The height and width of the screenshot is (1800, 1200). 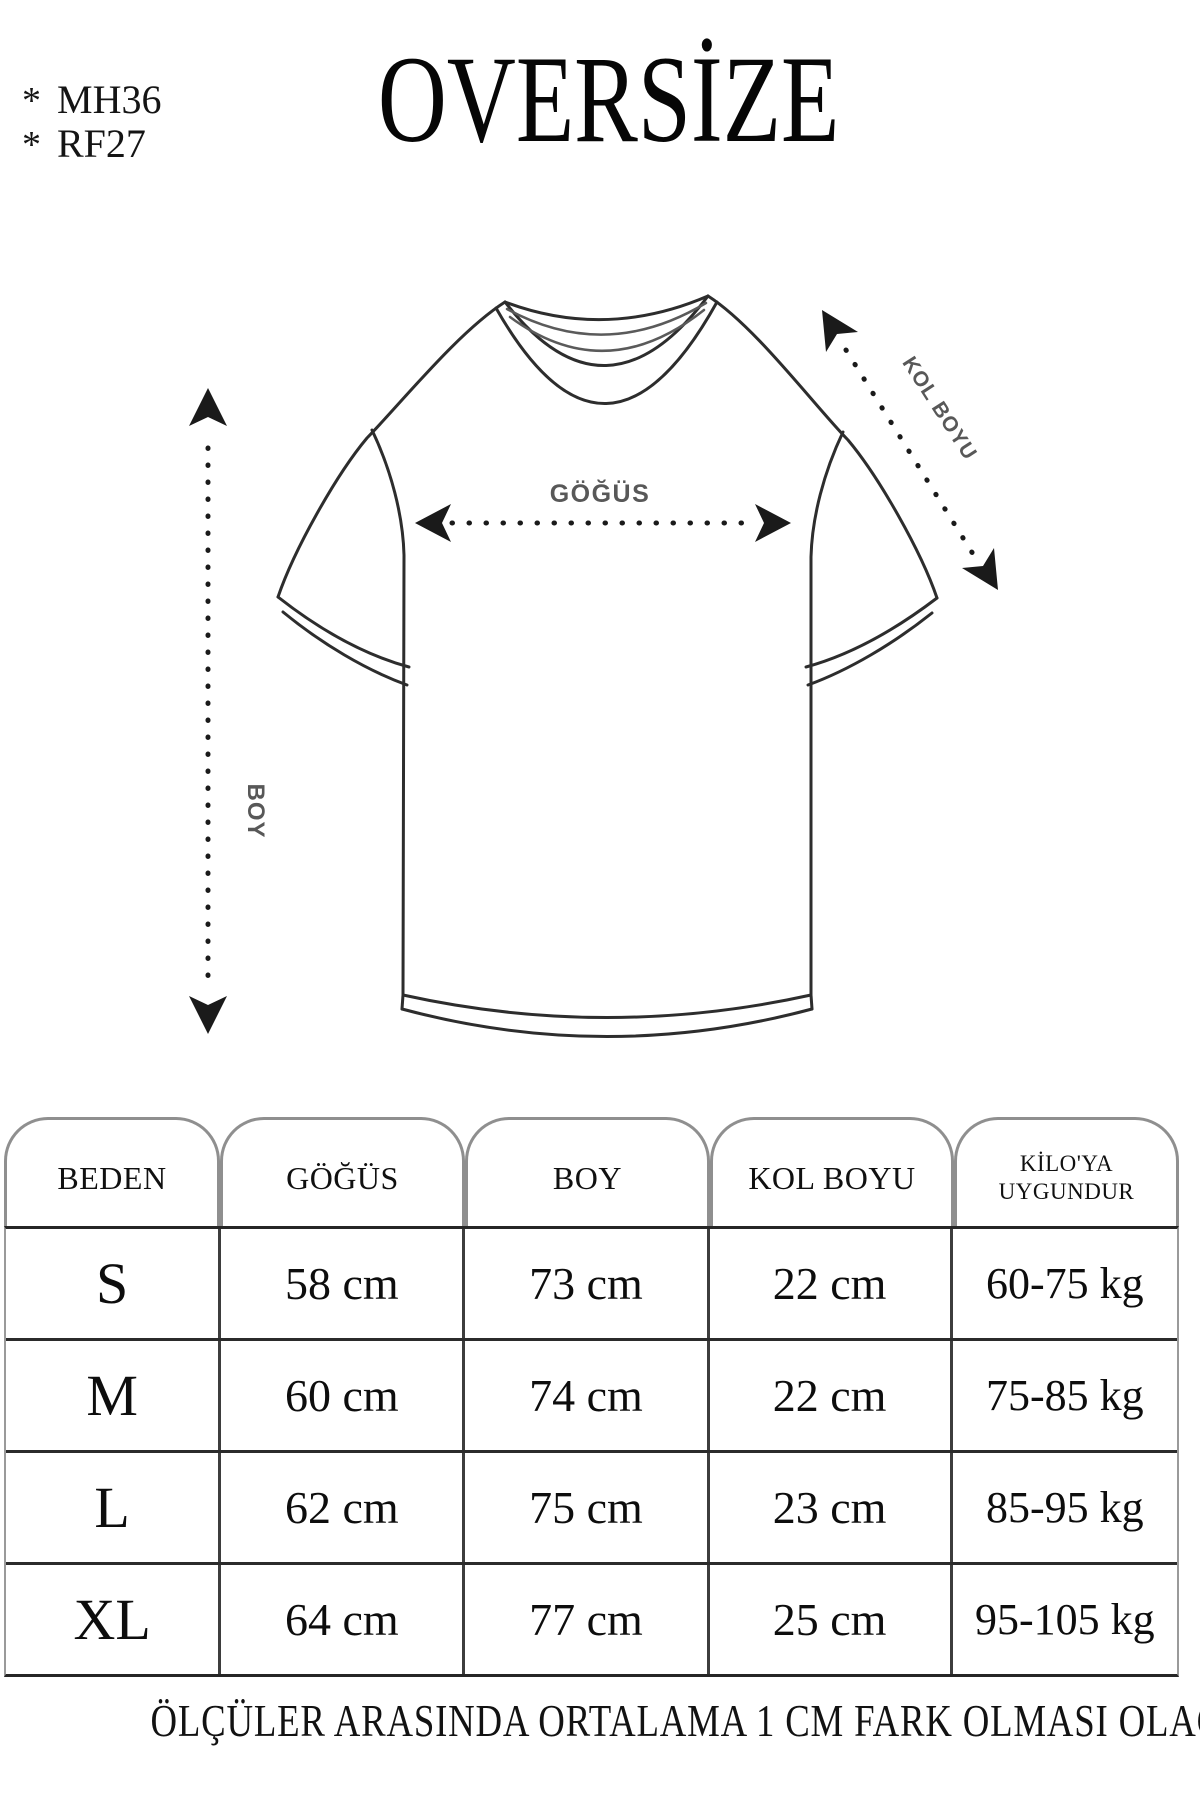 I want to click on header-cell-boy: BOY, so click(x=587, y=1171).